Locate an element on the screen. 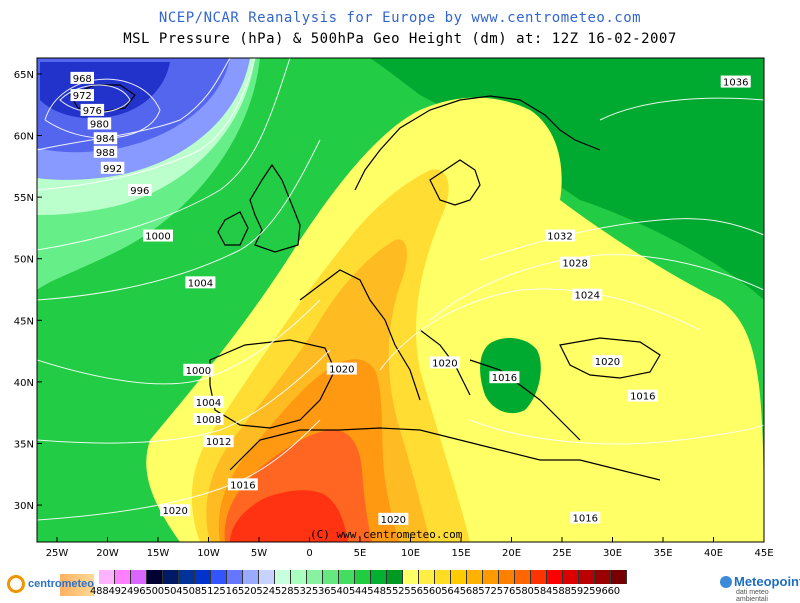 This screenshot has height=603, width=800. isobar-label: 1024 is located at coordinates (587, 295).